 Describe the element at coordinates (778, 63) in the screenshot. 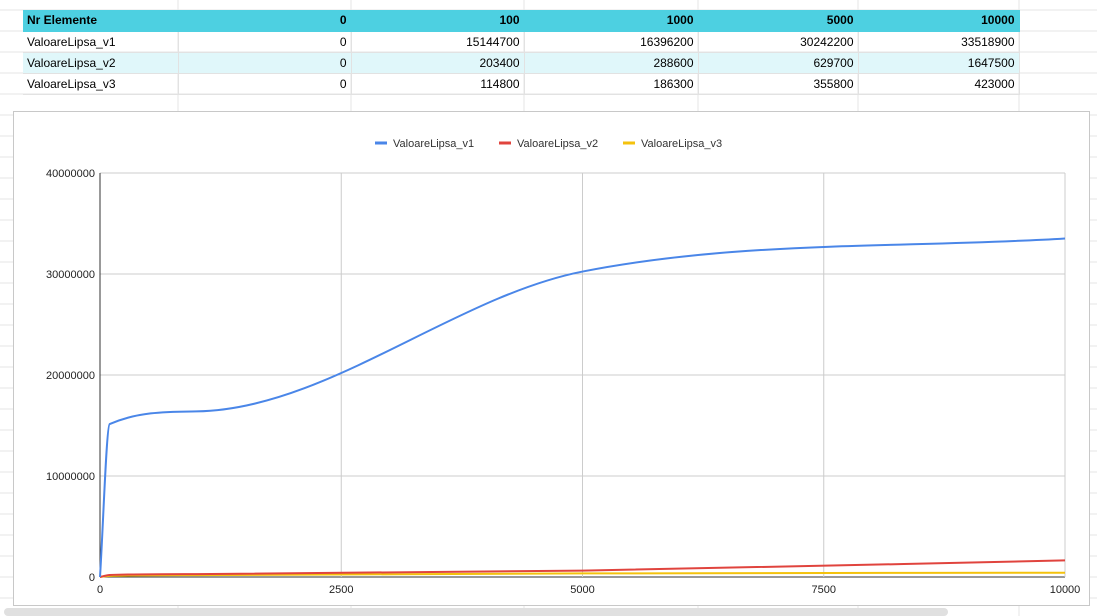

I see `table-cell: 629700` at that location.